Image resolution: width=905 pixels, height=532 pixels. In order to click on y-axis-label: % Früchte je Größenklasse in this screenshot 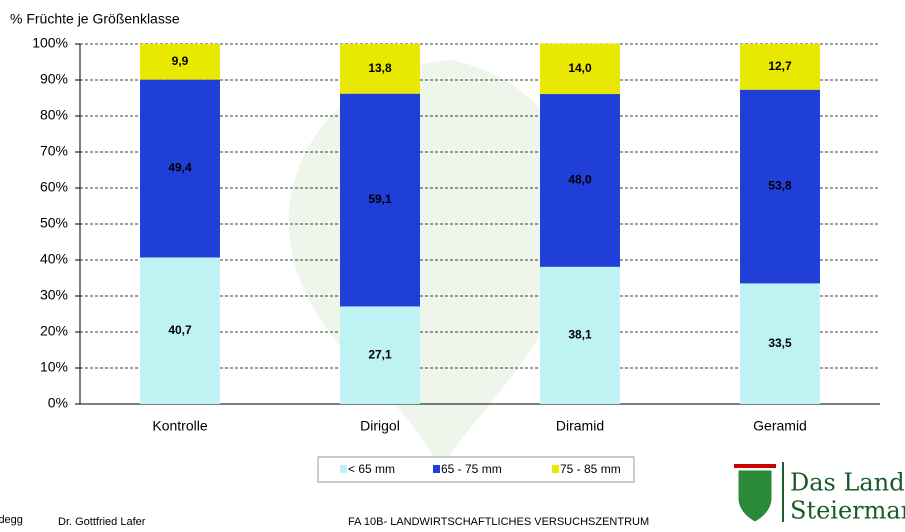, I will do `click(95, 19)`.